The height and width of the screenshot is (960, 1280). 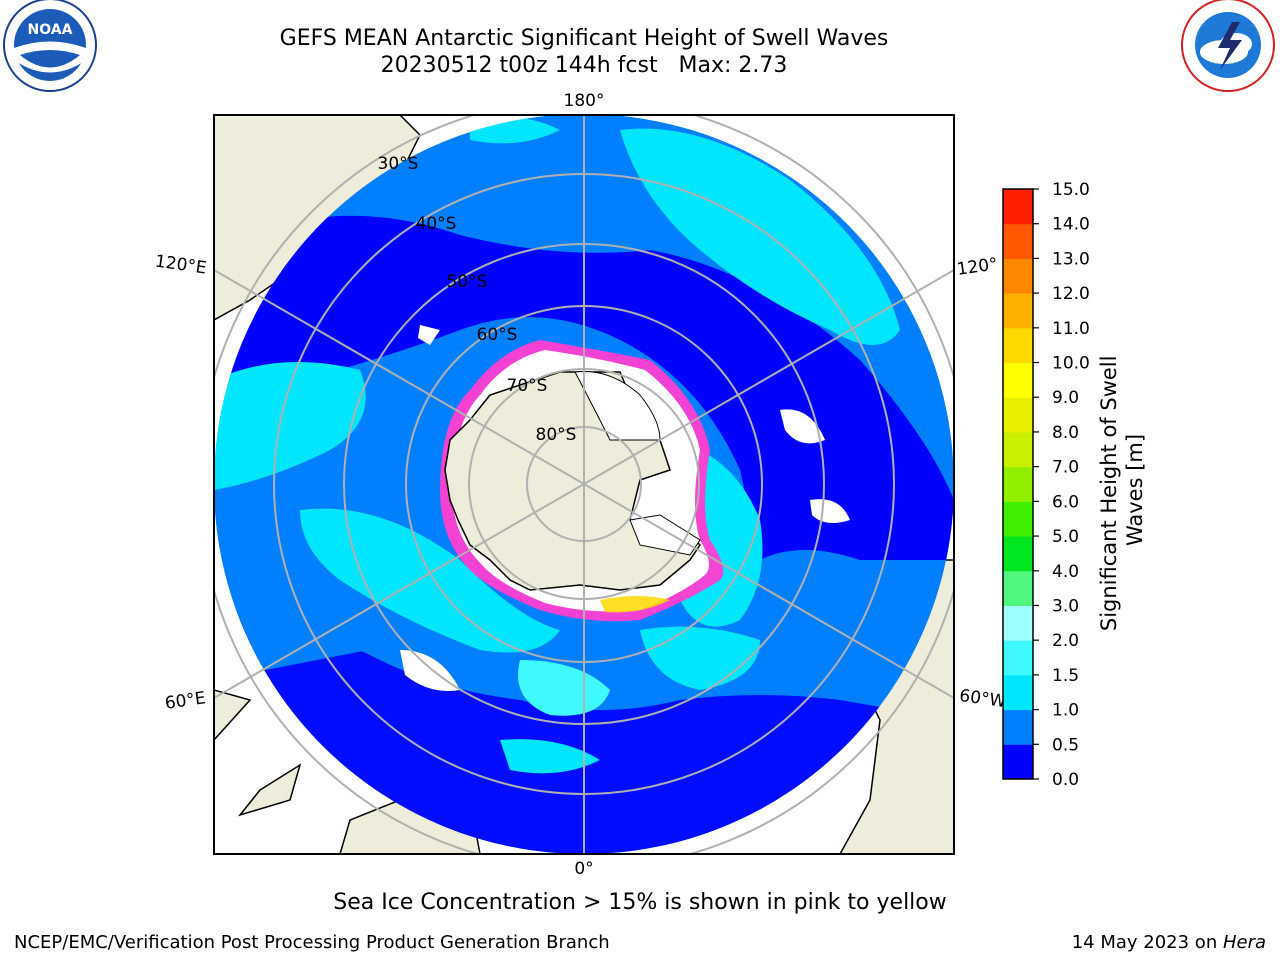 I want to click on meridian-label-top: 180°, so click(x=584, y=101).